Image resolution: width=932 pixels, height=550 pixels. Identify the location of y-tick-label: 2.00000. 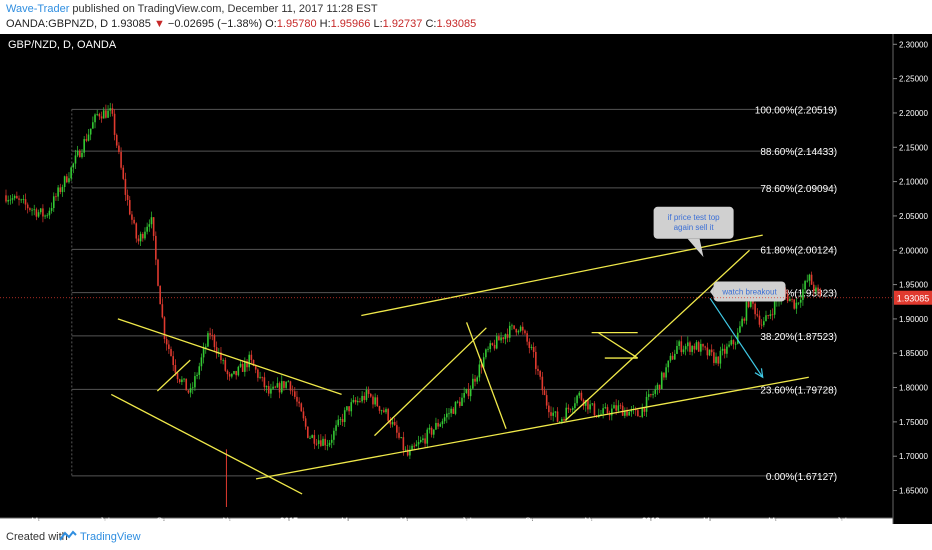
(913, 250).